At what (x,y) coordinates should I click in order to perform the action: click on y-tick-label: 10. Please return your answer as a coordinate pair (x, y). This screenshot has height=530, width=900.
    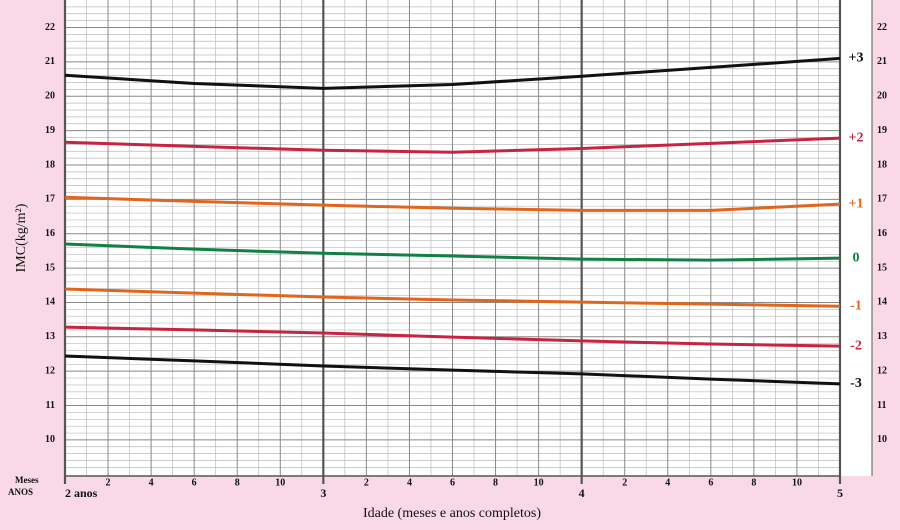
    Looking at the image, I should click on (50, 439).